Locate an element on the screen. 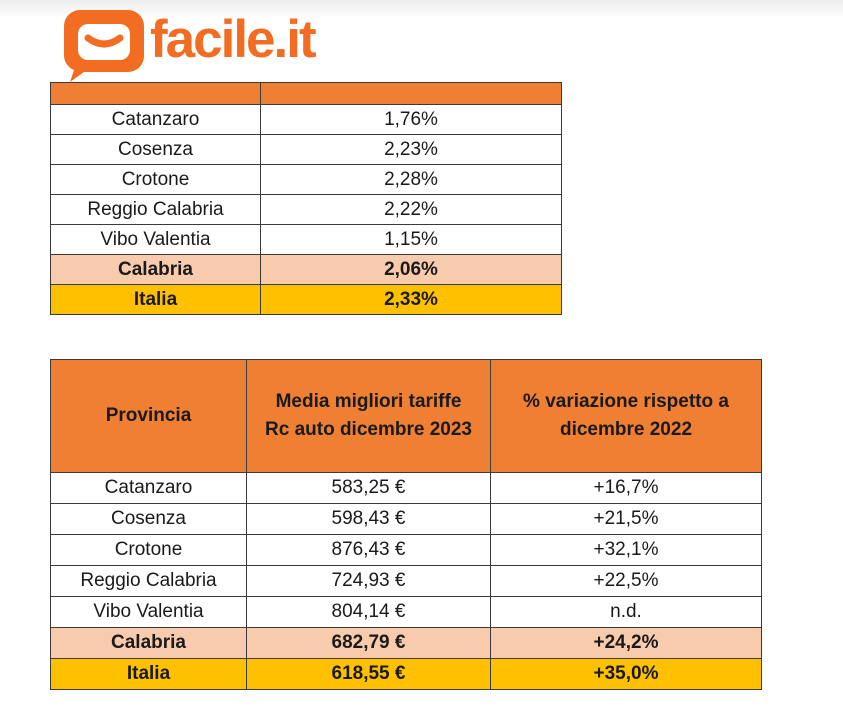  provincia-header: Provincia is located at coordinates (148, 416).